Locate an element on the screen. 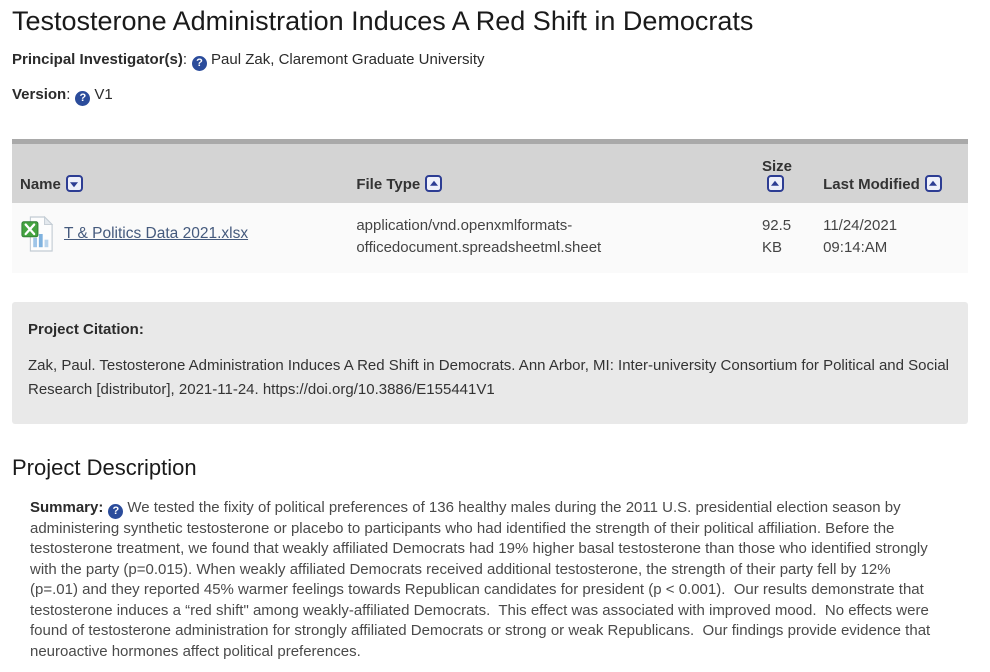 The height and width of the screenshot is (672, 990). pi-value: Paul Zak, Claremont Graduate University is located at coordinates (348, 59).